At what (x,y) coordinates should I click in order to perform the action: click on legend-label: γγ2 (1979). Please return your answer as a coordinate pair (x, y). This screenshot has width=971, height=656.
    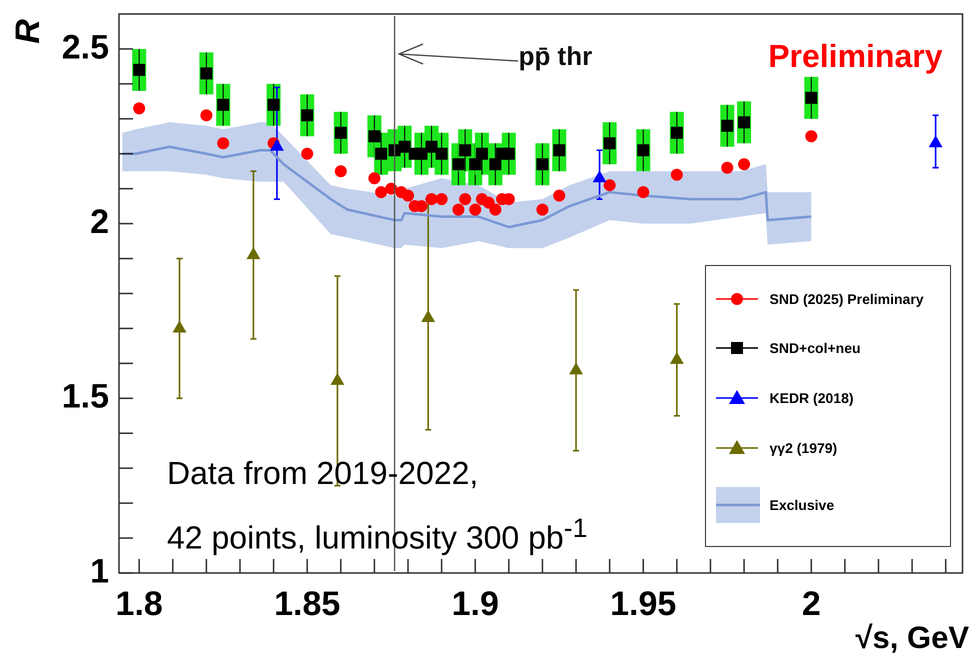
    Looking at the image, I should click on (804, 448).